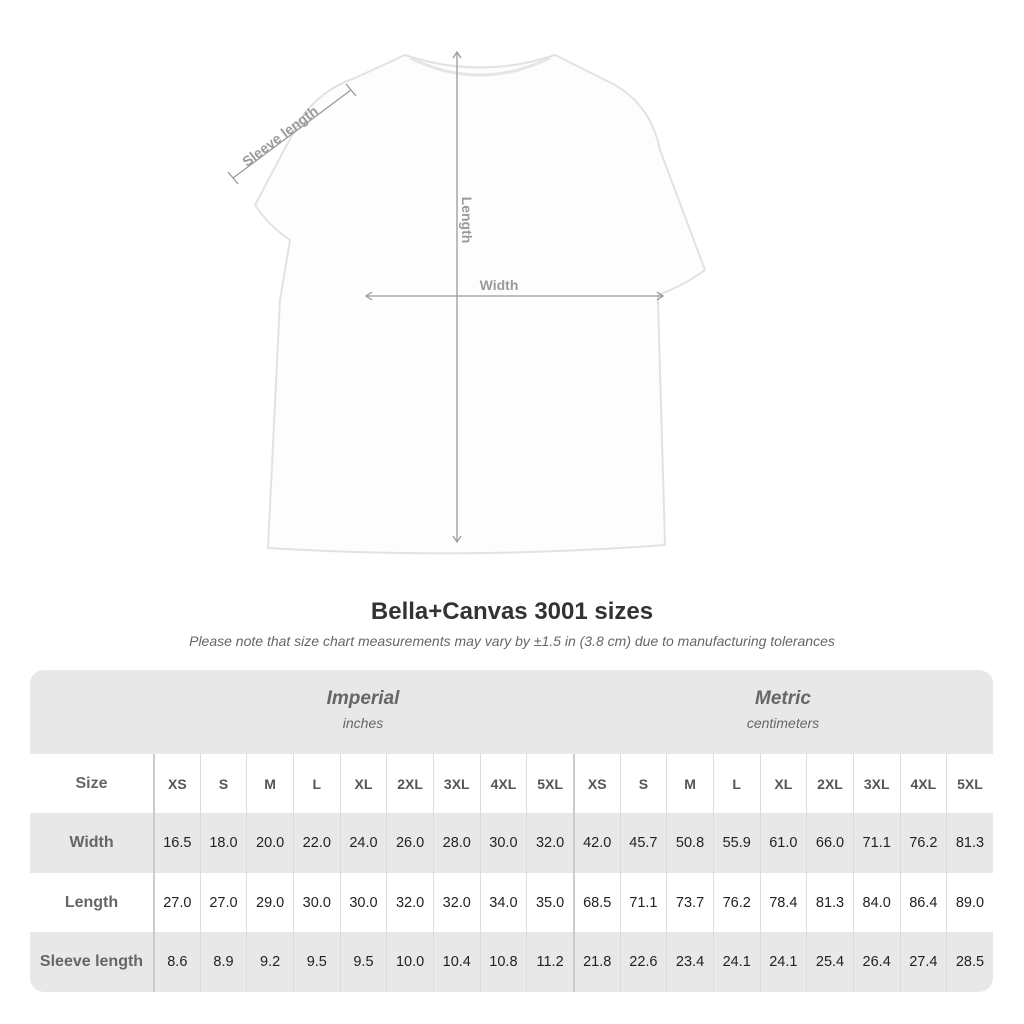  I want to click on metric-value-cell: 23.4, so click(689, 962).